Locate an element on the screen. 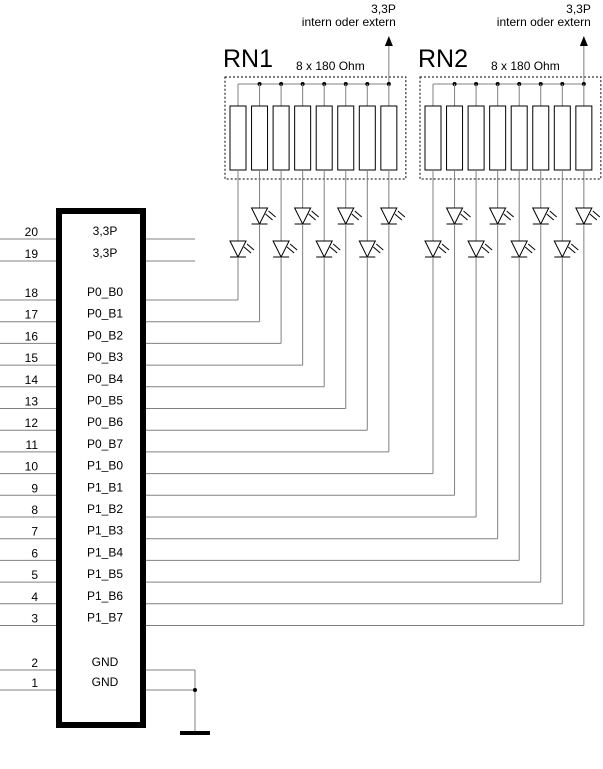  pin-label: P1_B6 is located at coordinates (105, 596).